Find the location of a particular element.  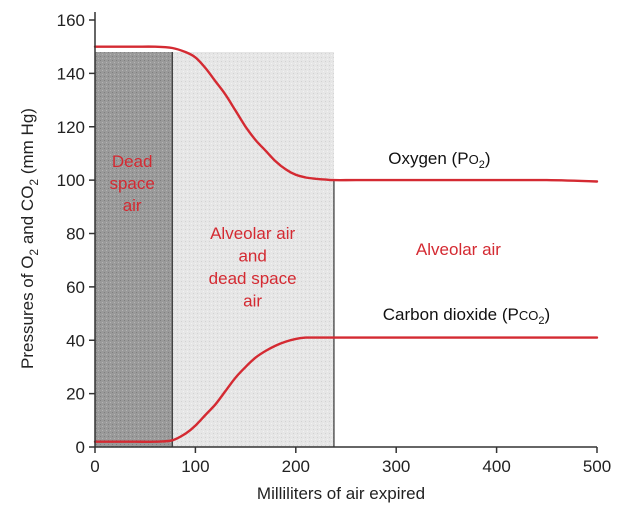

oxygen-series-label-part: ) is located at coordinates (488, 158).